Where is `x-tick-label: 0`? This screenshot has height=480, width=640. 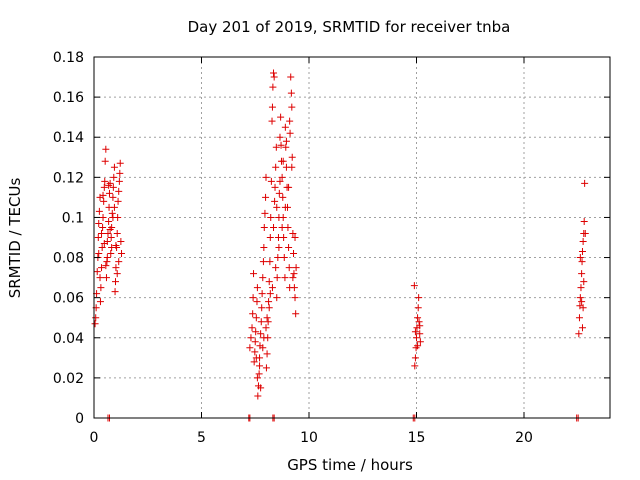 x-tick-label: 0 is located at coordinates (94, 438).